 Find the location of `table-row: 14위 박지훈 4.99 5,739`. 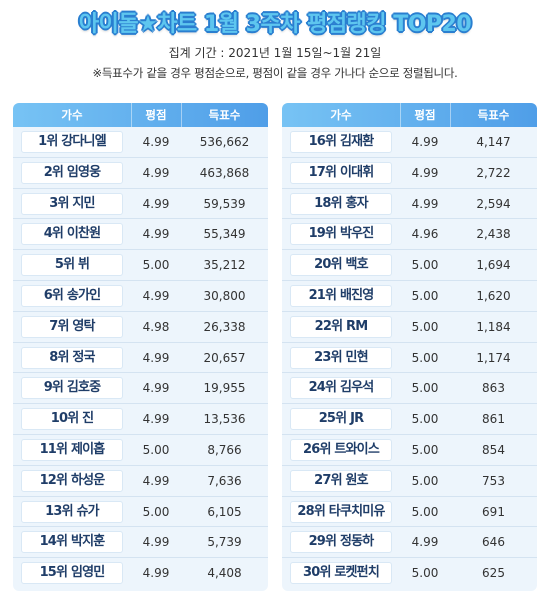

table-row: 14위 박지훈 4.99 5,739 is located at coordinates (140, 543).